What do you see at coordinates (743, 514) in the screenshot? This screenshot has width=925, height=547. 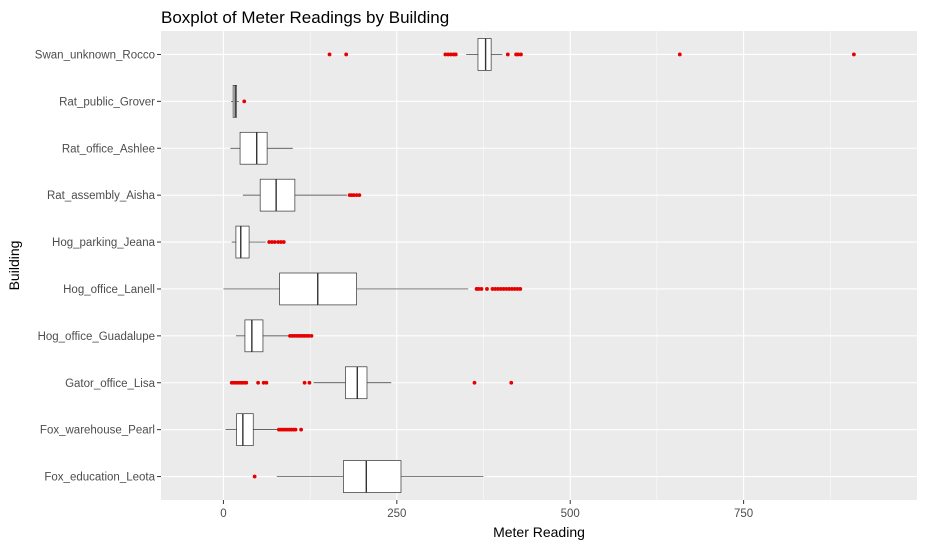 I see `x-tick-label: 750` at bounding box center [743, 514].